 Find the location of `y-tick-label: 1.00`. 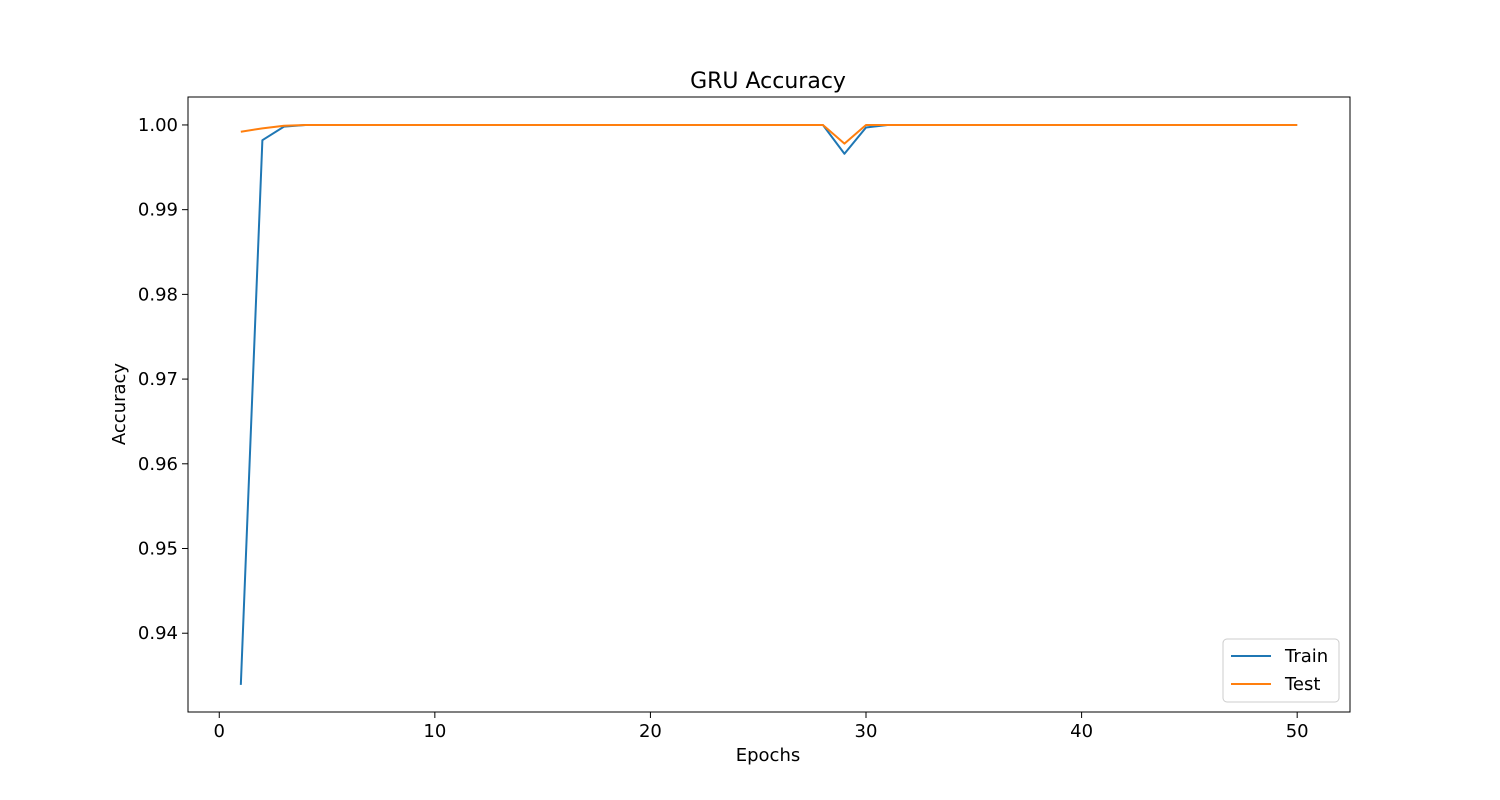

y-tick-label: 1.00 is located at coordinates (158, 125).